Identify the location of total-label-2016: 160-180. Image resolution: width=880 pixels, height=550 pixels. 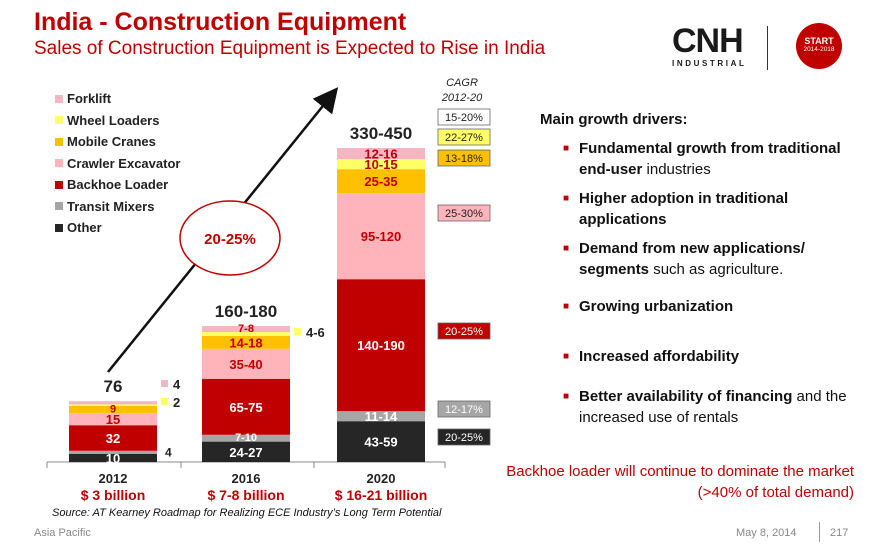
(246, 311).